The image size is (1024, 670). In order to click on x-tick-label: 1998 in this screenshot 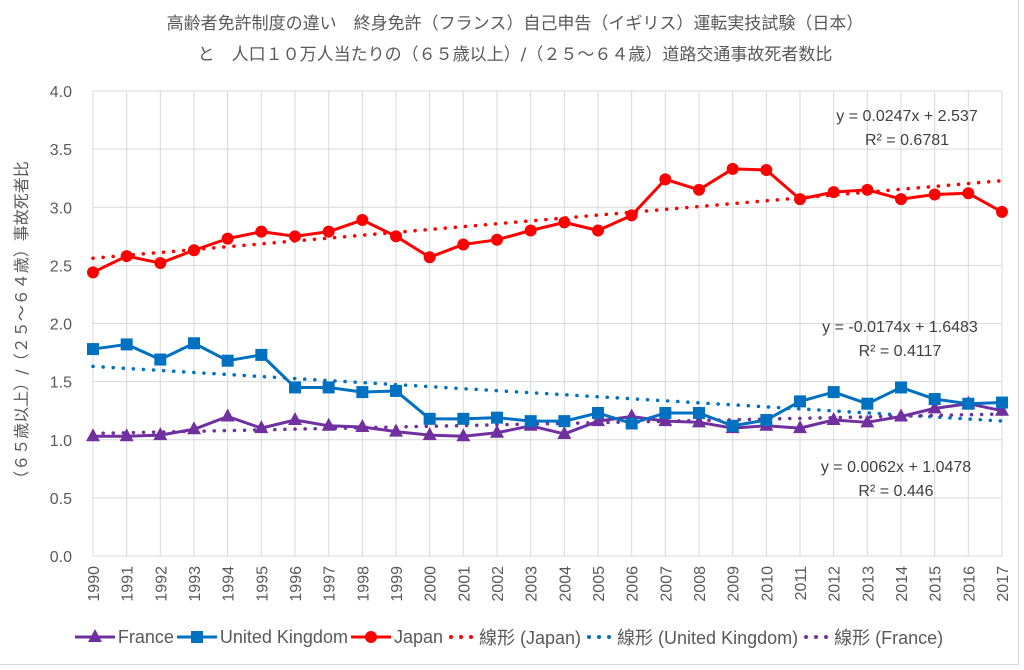, I will do `click(363, 584)`.